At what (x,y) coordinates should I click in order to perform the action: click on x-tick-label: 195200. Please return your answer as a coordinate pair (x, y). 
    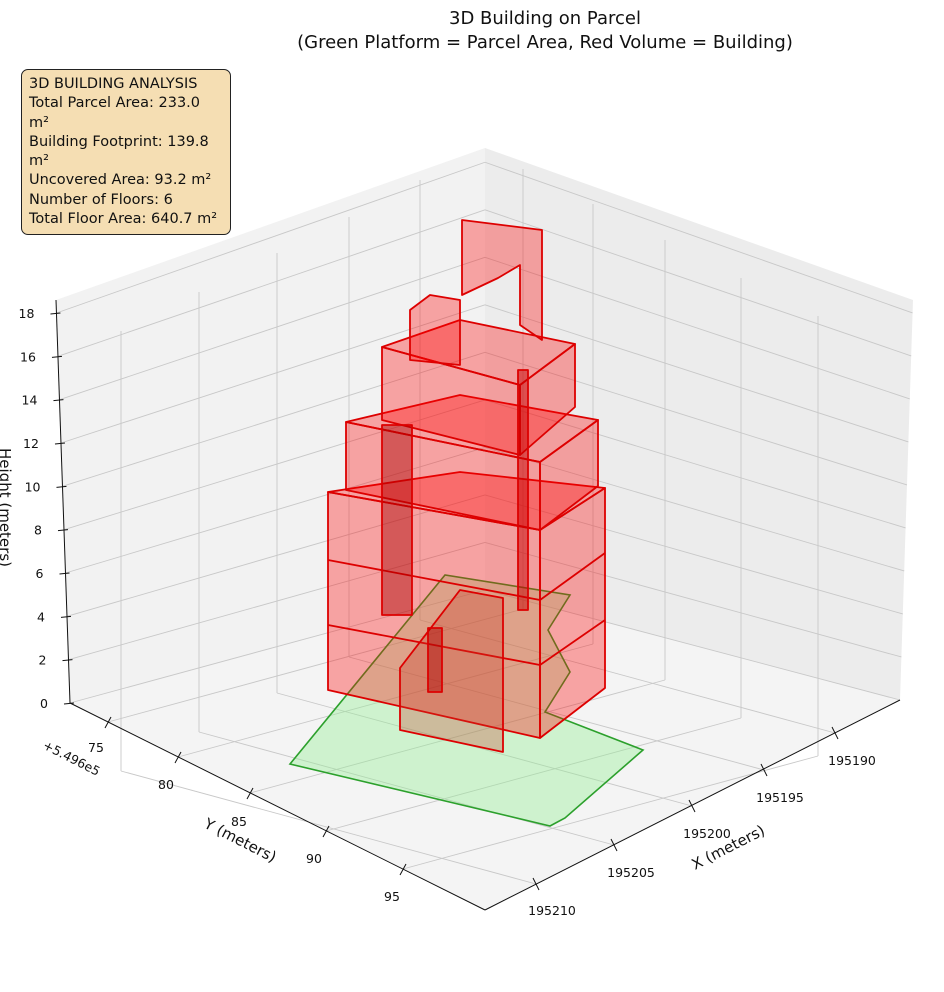
    Looking at the image, I should click on (707, 833).